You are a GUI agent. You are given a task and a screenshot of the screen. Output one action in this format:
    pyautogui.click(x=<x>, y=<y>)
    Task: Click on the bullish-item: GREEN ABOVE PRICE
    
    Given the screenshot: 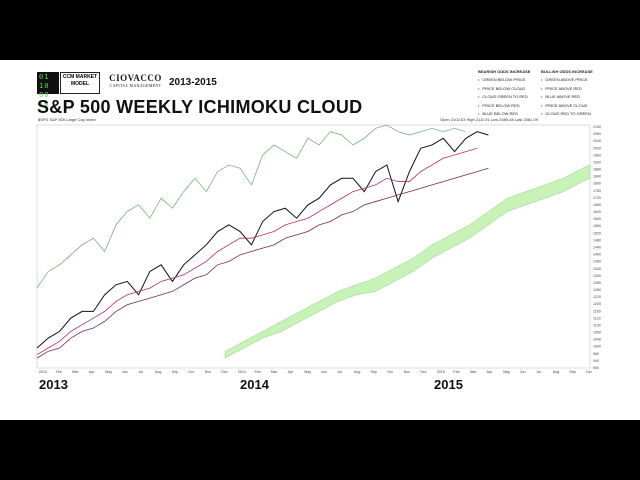 What is the action you would take?
    pyautogui.click(x=567, y=79)
    